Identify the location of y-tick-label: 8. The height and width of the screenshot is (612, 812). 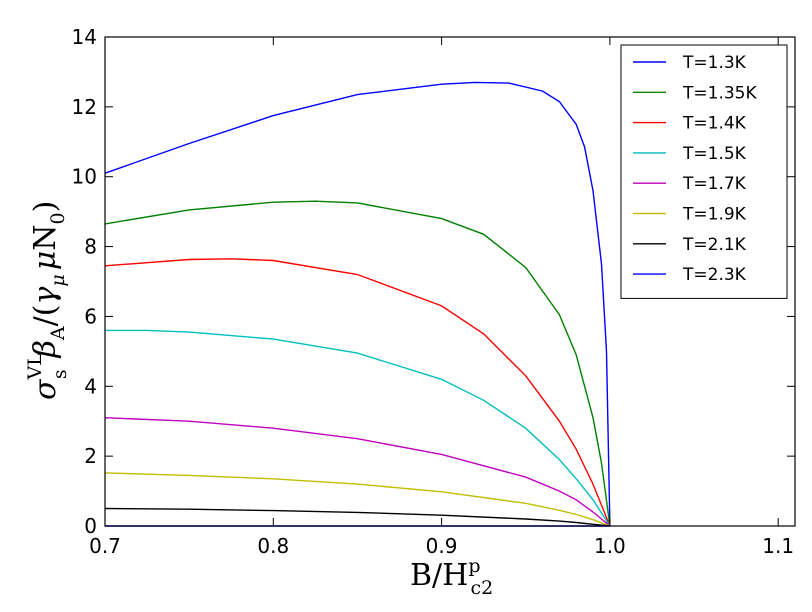
(90, 247).